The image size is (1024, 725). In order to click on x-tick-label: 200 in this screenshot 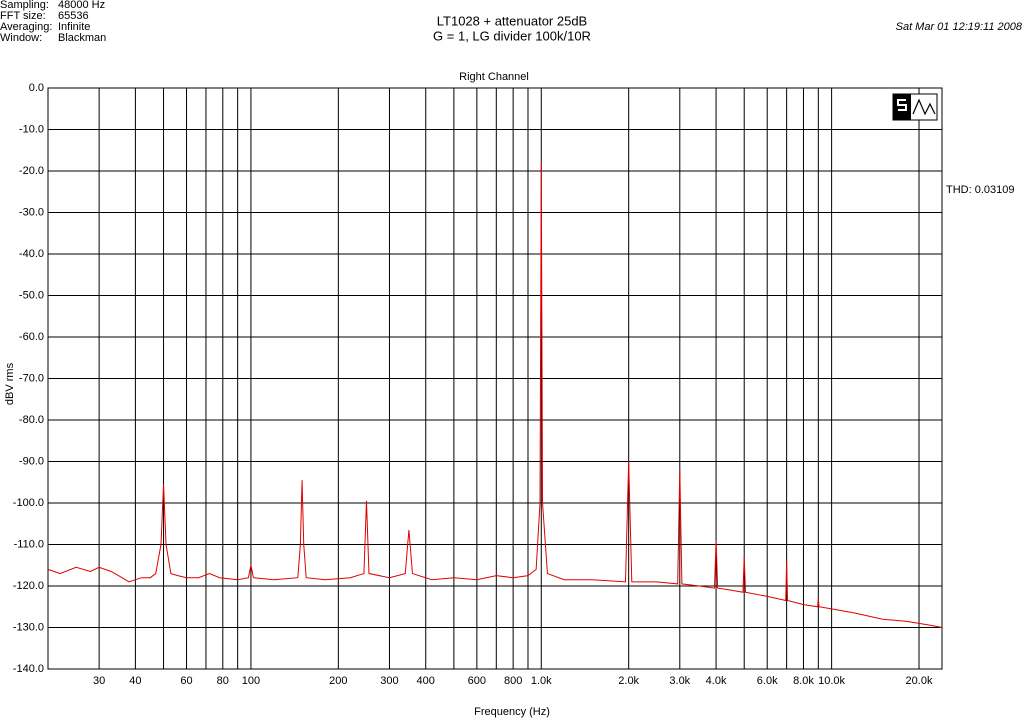, I will do `click(338, 681)`.